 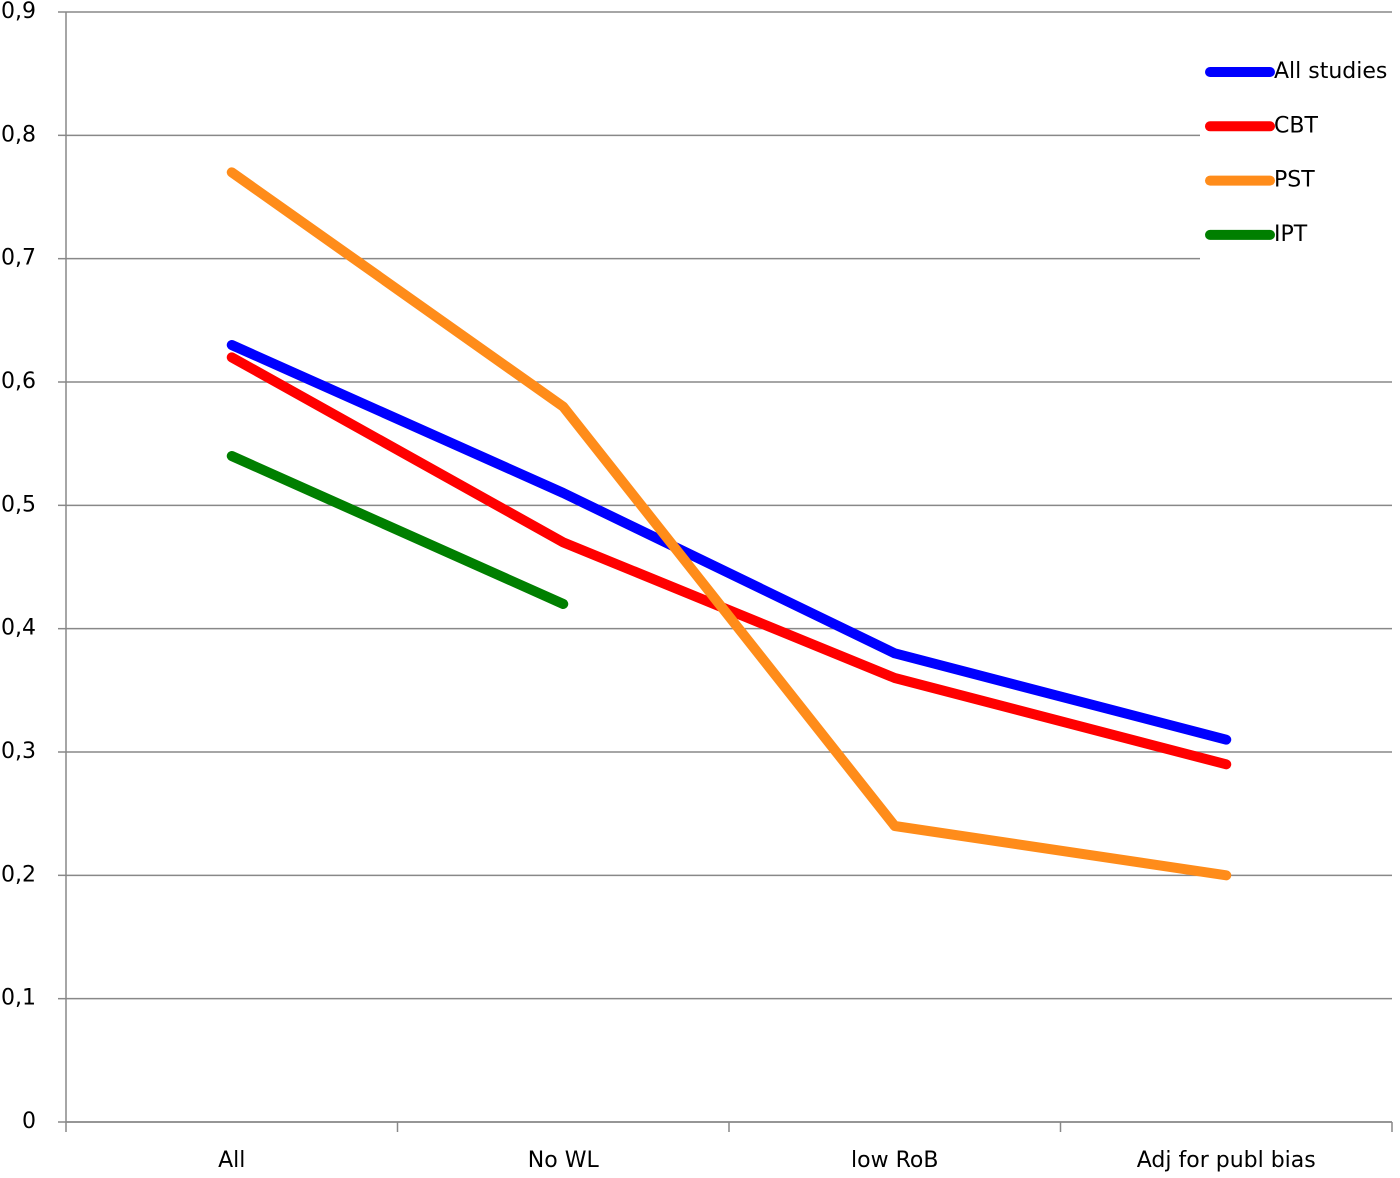 I want to click on legend-label: CBT, so click(x=1296, y=125).